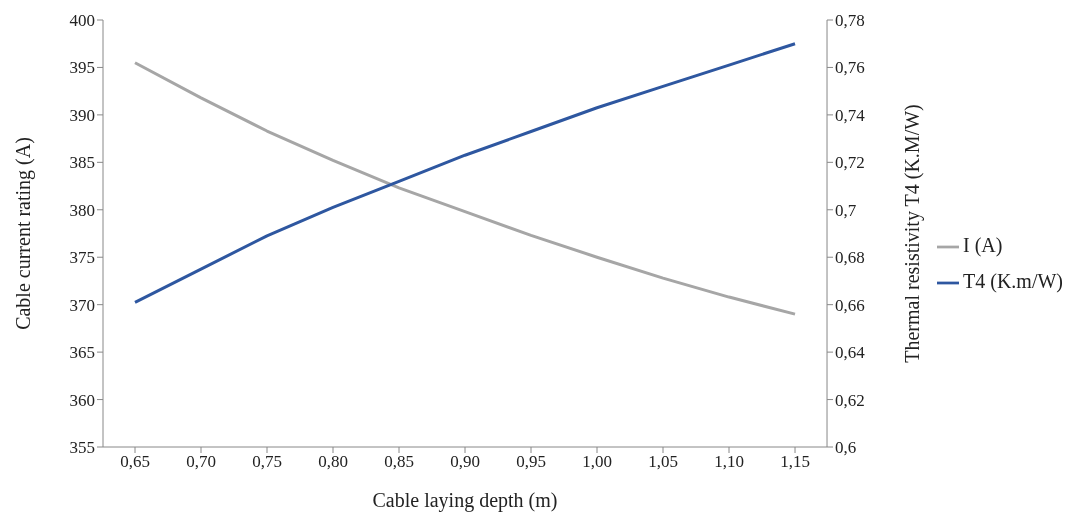 The width and height of the screenshot is (1091, 525). I want to click on y-tick-label: 385, so click(82, 163).